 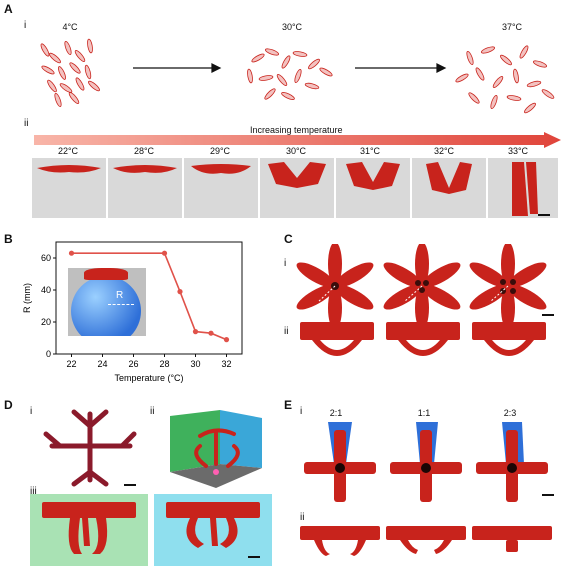 What do you see at coordinates (8, 9) in the screenshot?
I see `panel-a-letter: A` at bounding box center [8, 9].